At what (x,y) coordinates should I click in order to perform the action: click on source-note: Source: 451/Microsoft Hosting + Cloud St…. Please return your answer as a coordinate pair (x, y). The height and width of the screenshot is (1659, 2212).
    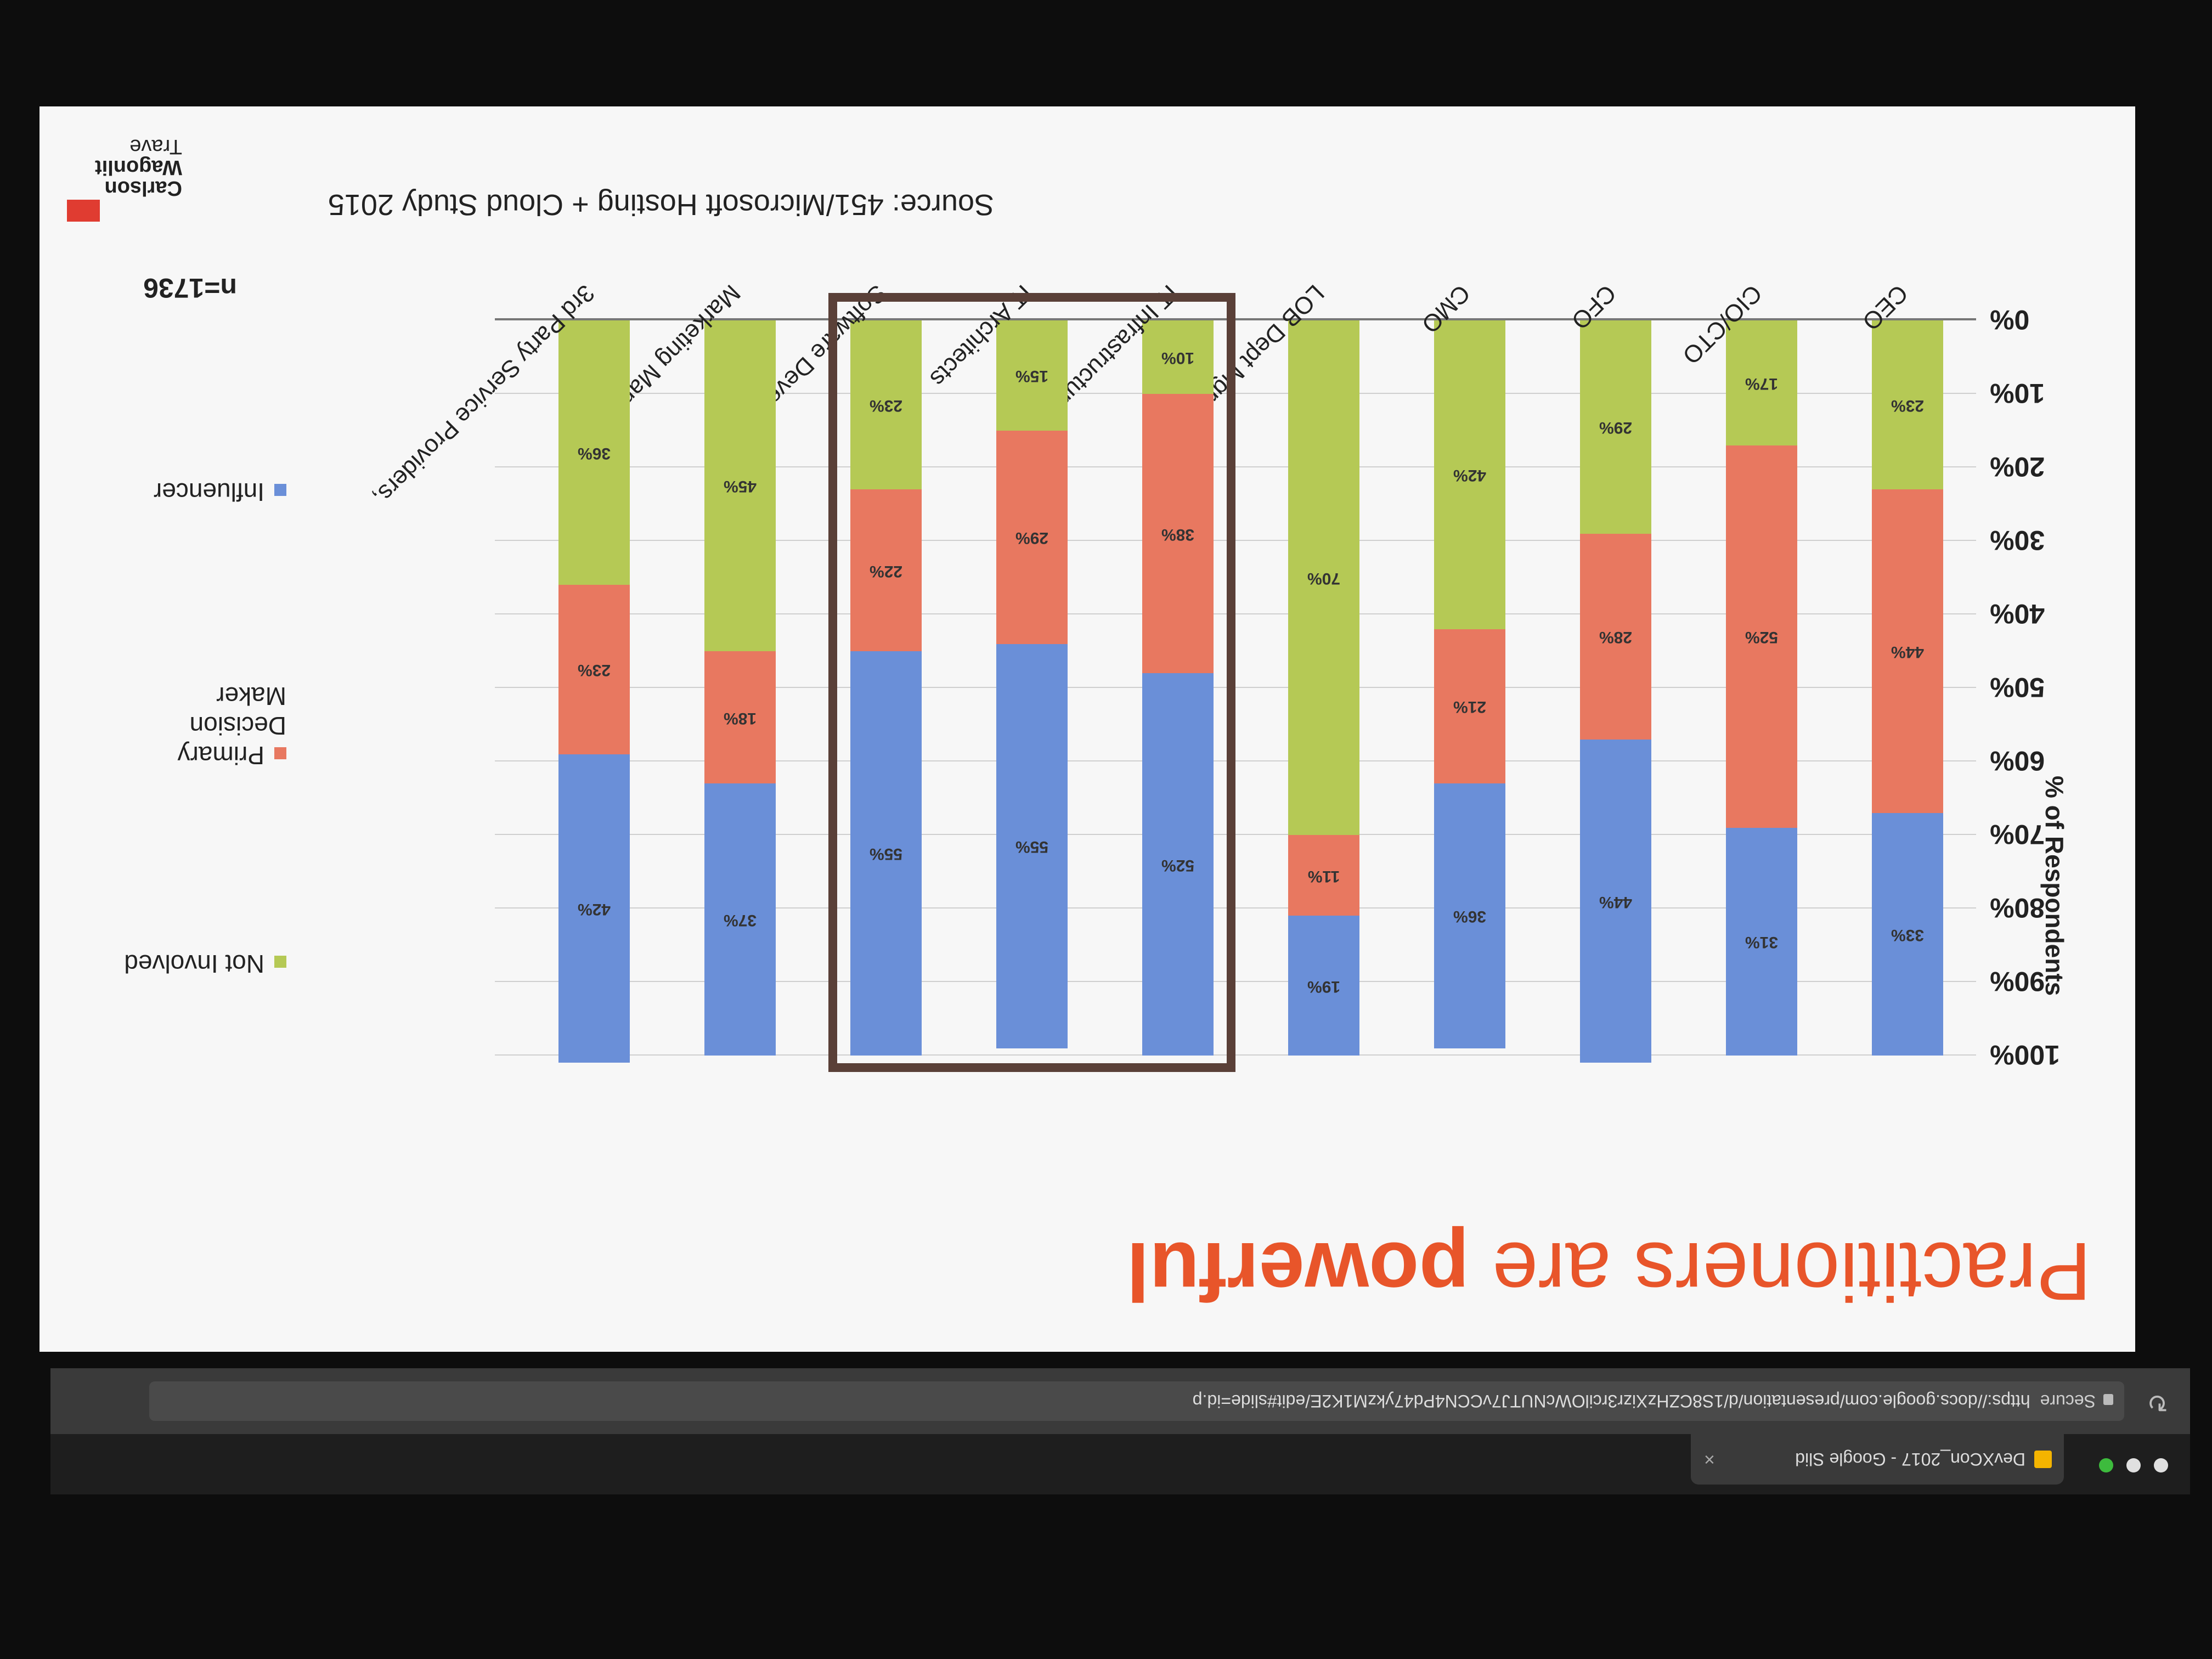
    Looking at the image, I should click on (661, 204).